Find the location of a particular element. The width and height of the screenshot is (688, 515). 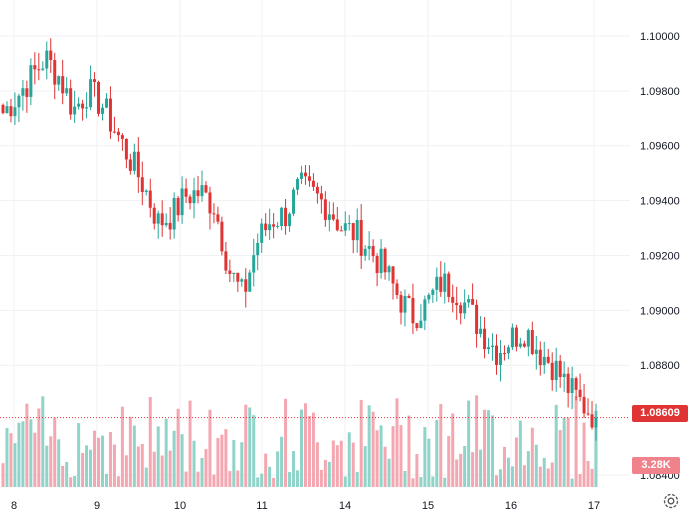

date-tick-label: 17 is located at coordinates (594, 506).